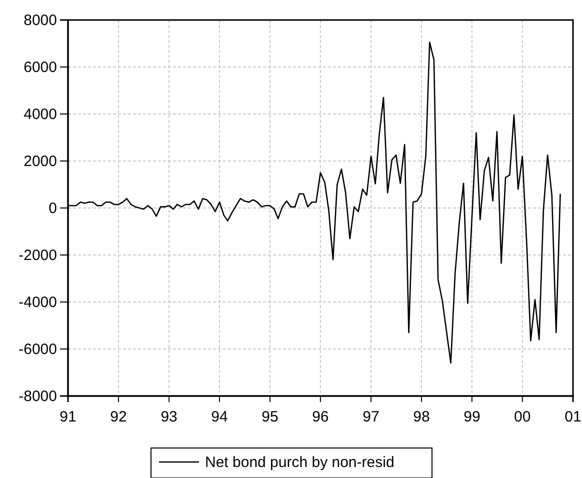  I want to click on x-tick-label: 92, so click(118, 417).